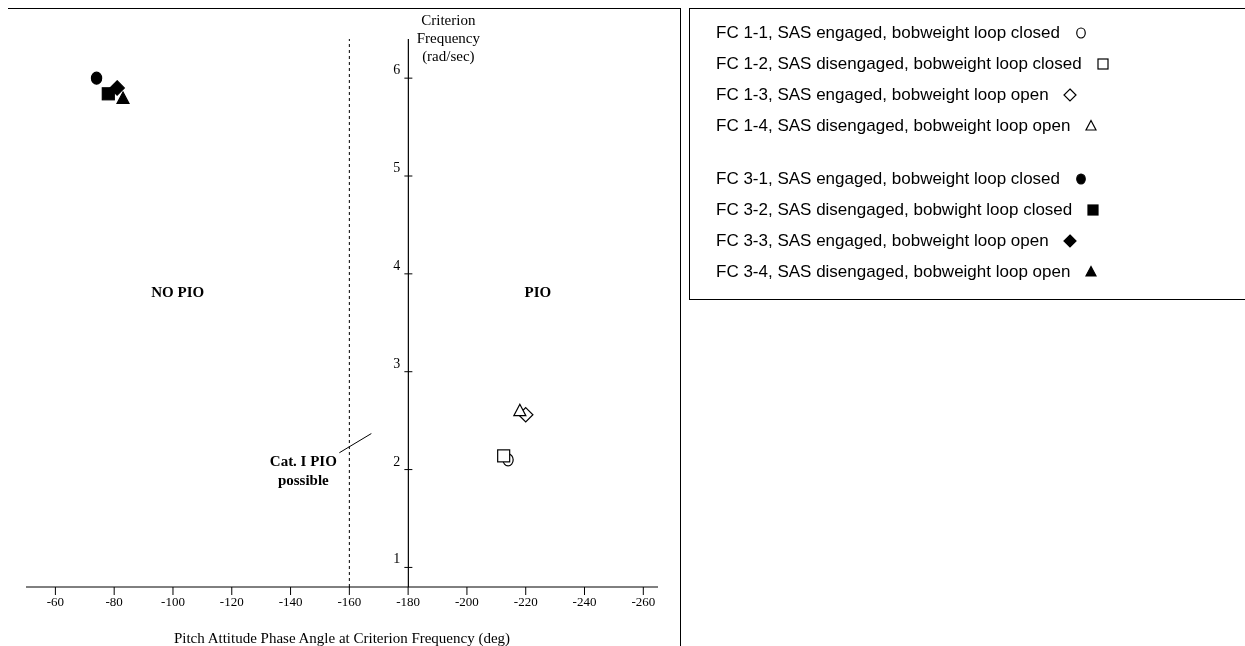  Describe the element at coordinates (888, 178) in the screenshot. I see `legend-label: FC 3-1, SAS engaged, bobweight loop closed` at that location.